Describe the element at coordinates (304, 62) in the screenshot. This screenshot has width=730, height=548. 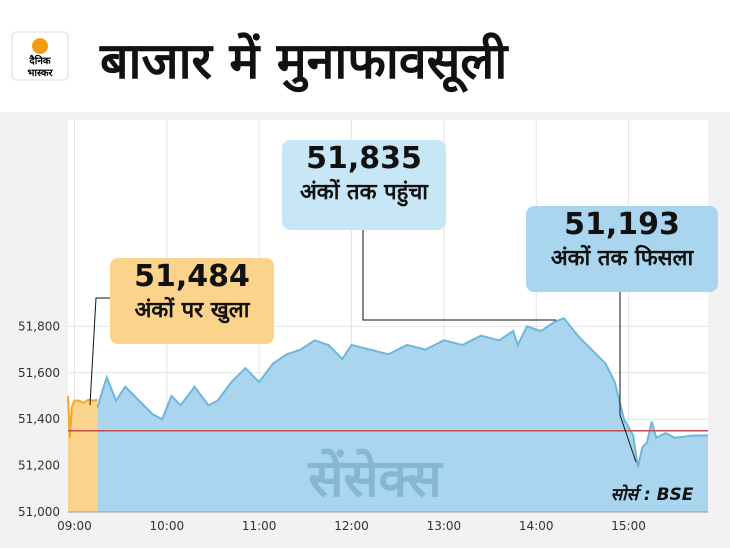
I see `title: बाजार में मुनाफावसूली` at that location.